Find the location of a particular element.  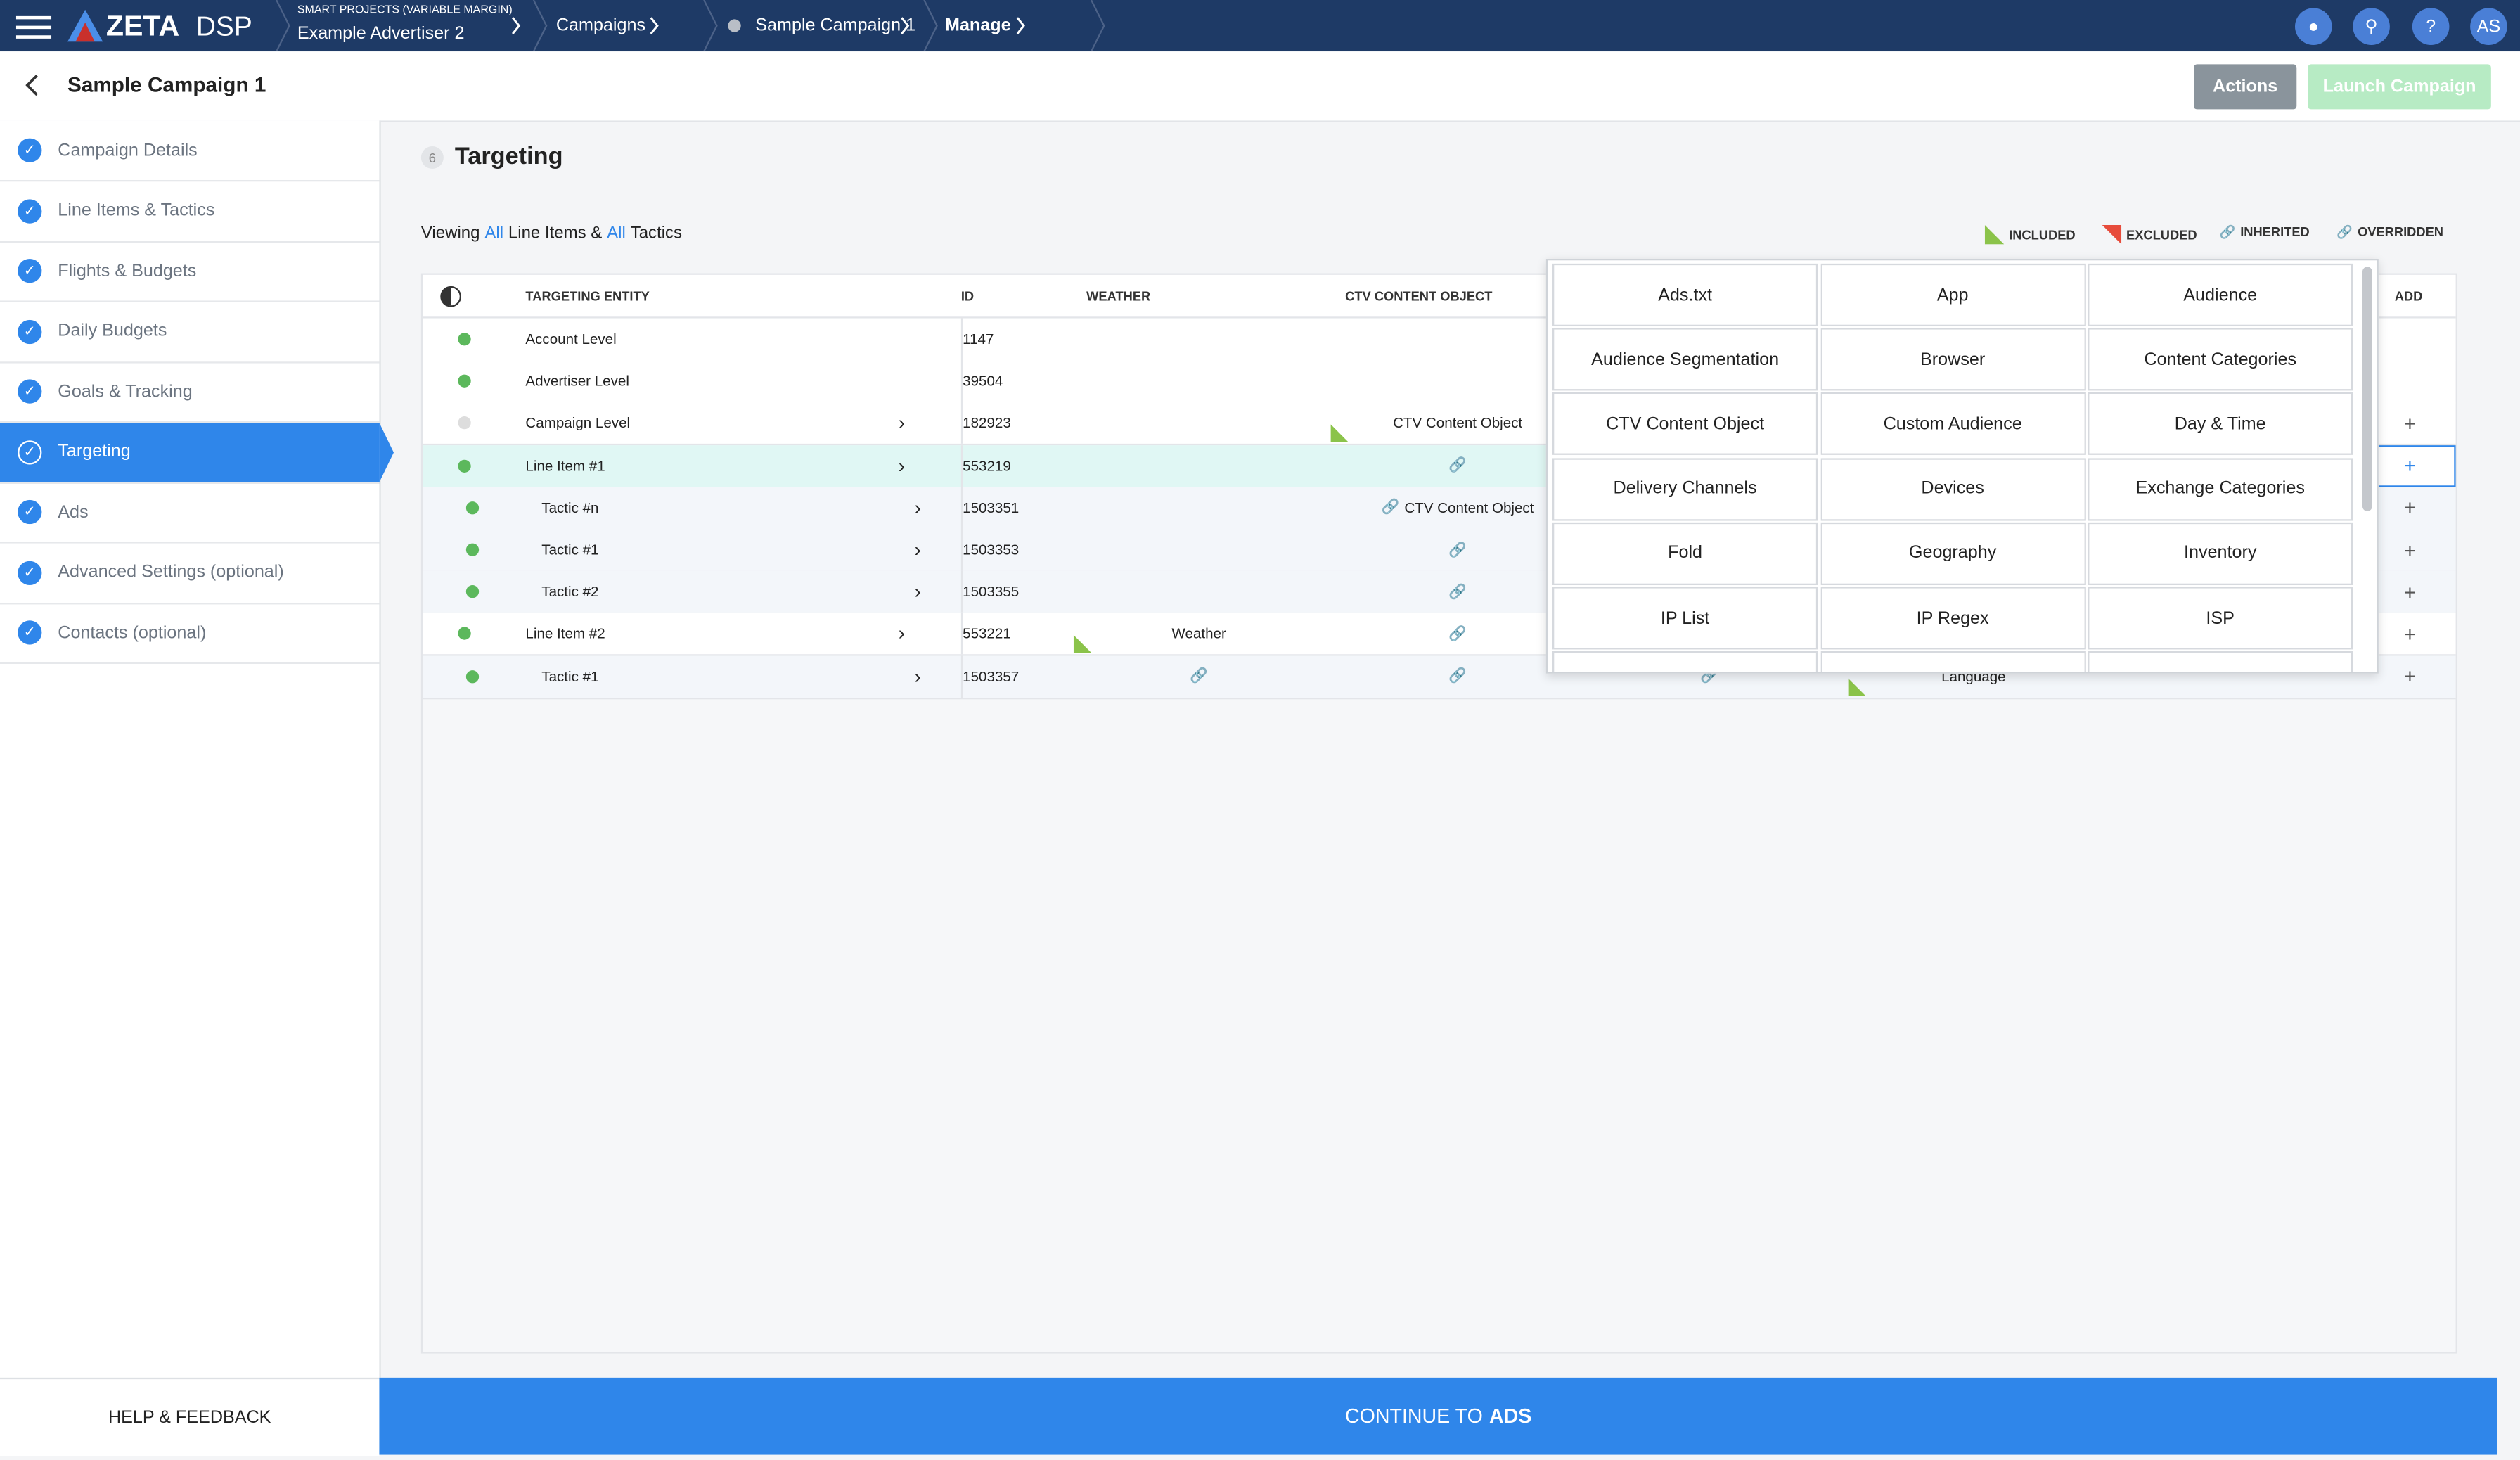

section-title: Targeting is located at coordinates (509, 157).